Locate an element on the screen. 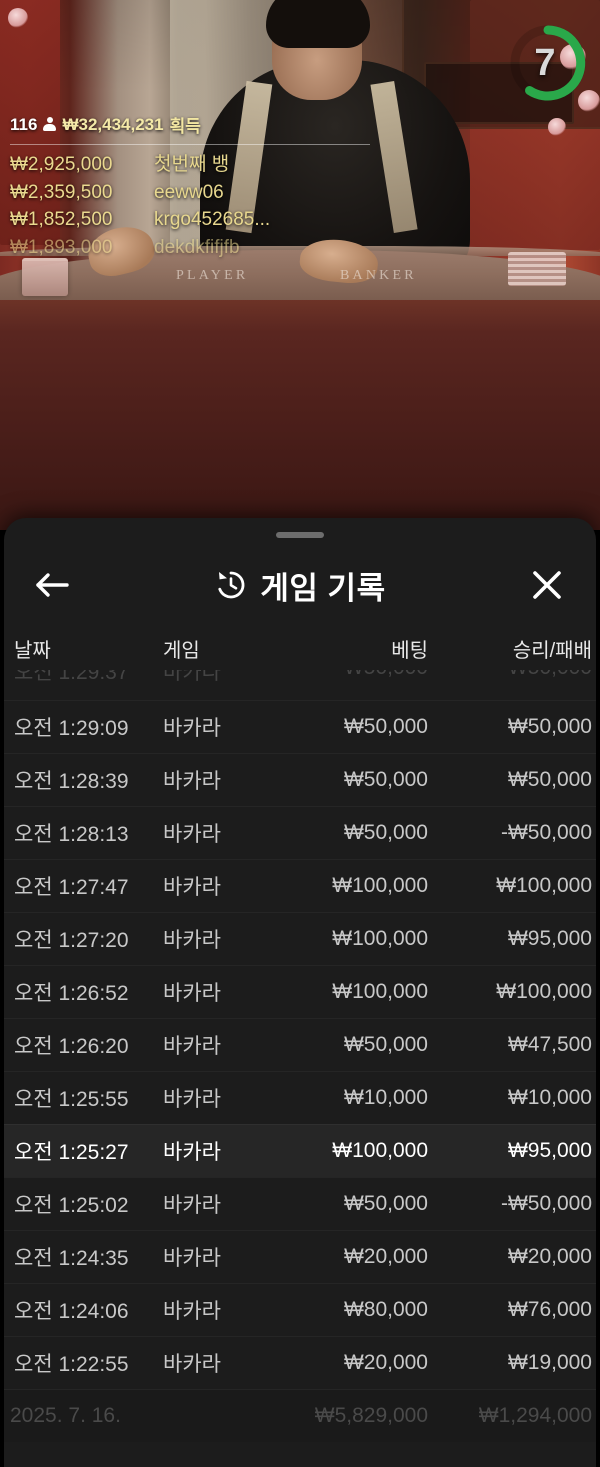 The height and width of the screenshot is (1467, 600). close-icon is located at coordinates (547, 585).